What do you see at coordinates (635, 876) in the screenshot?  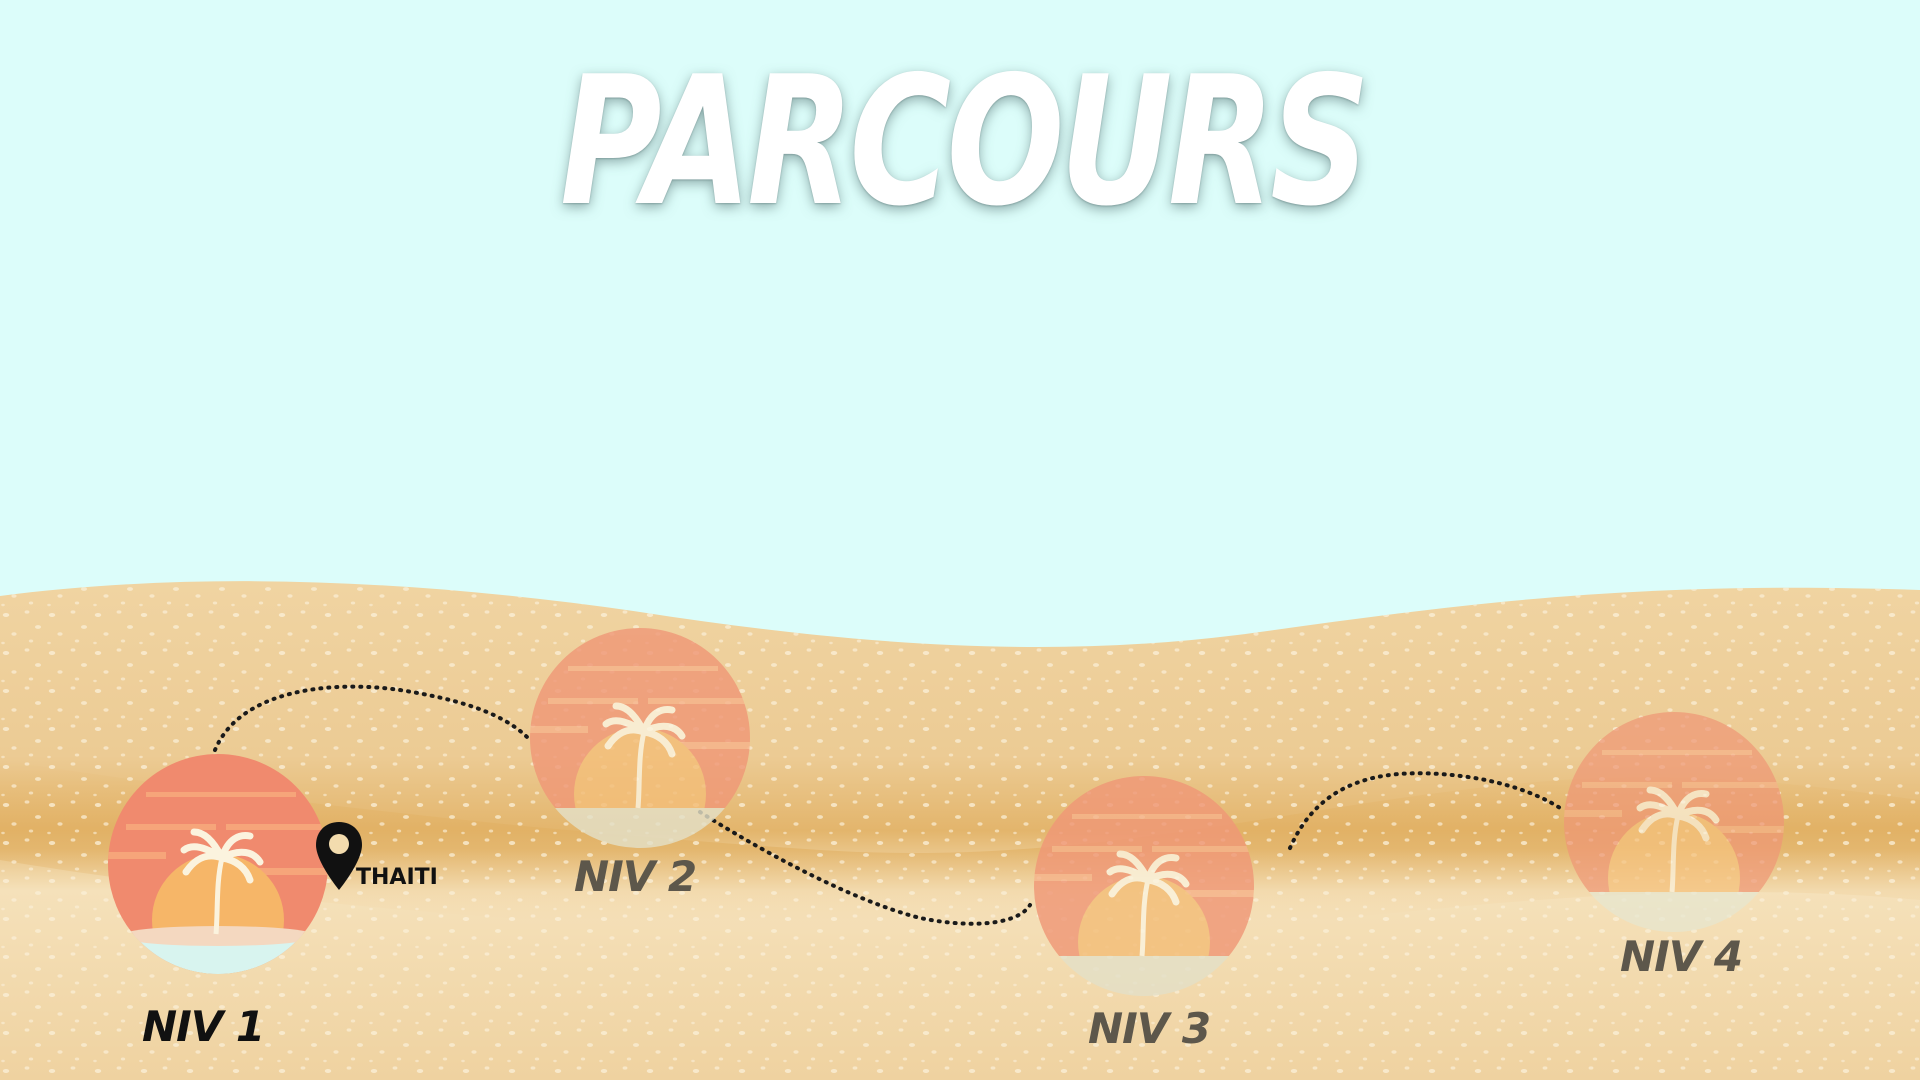 I see `level-label: NIV 2` at bounding box center [635, 876].